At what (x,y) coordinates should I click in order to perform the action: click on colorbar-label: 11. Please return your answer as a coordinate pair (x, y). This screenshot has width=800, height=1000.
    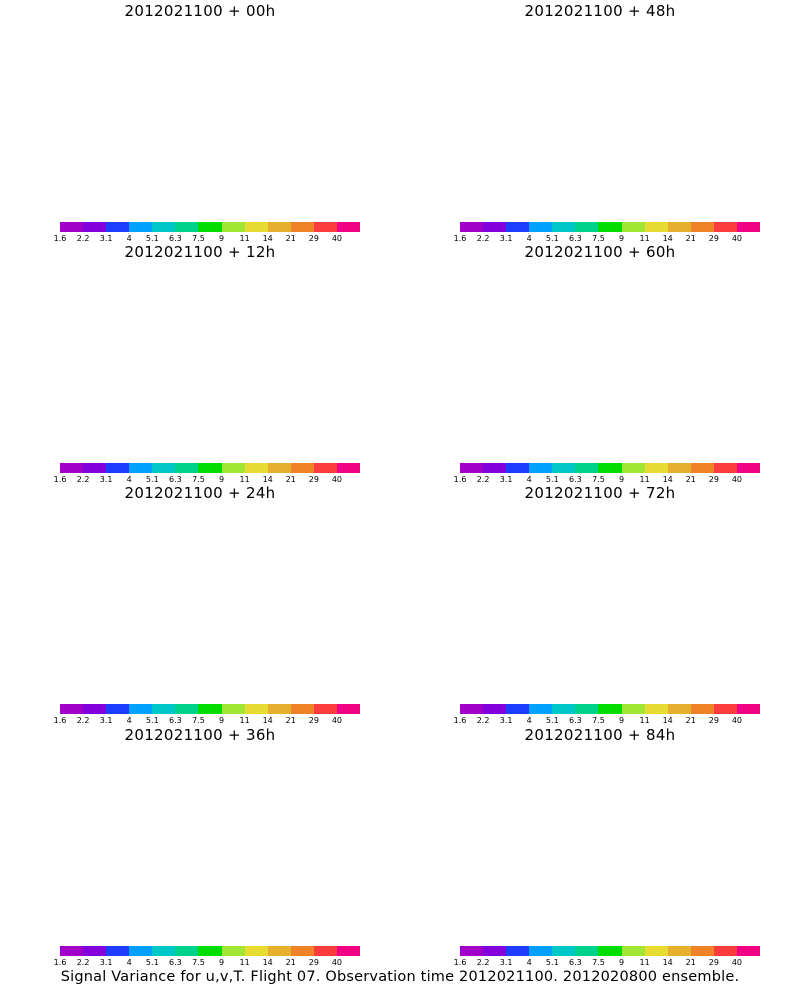
    Looking at the image, I should click on (644, 238).